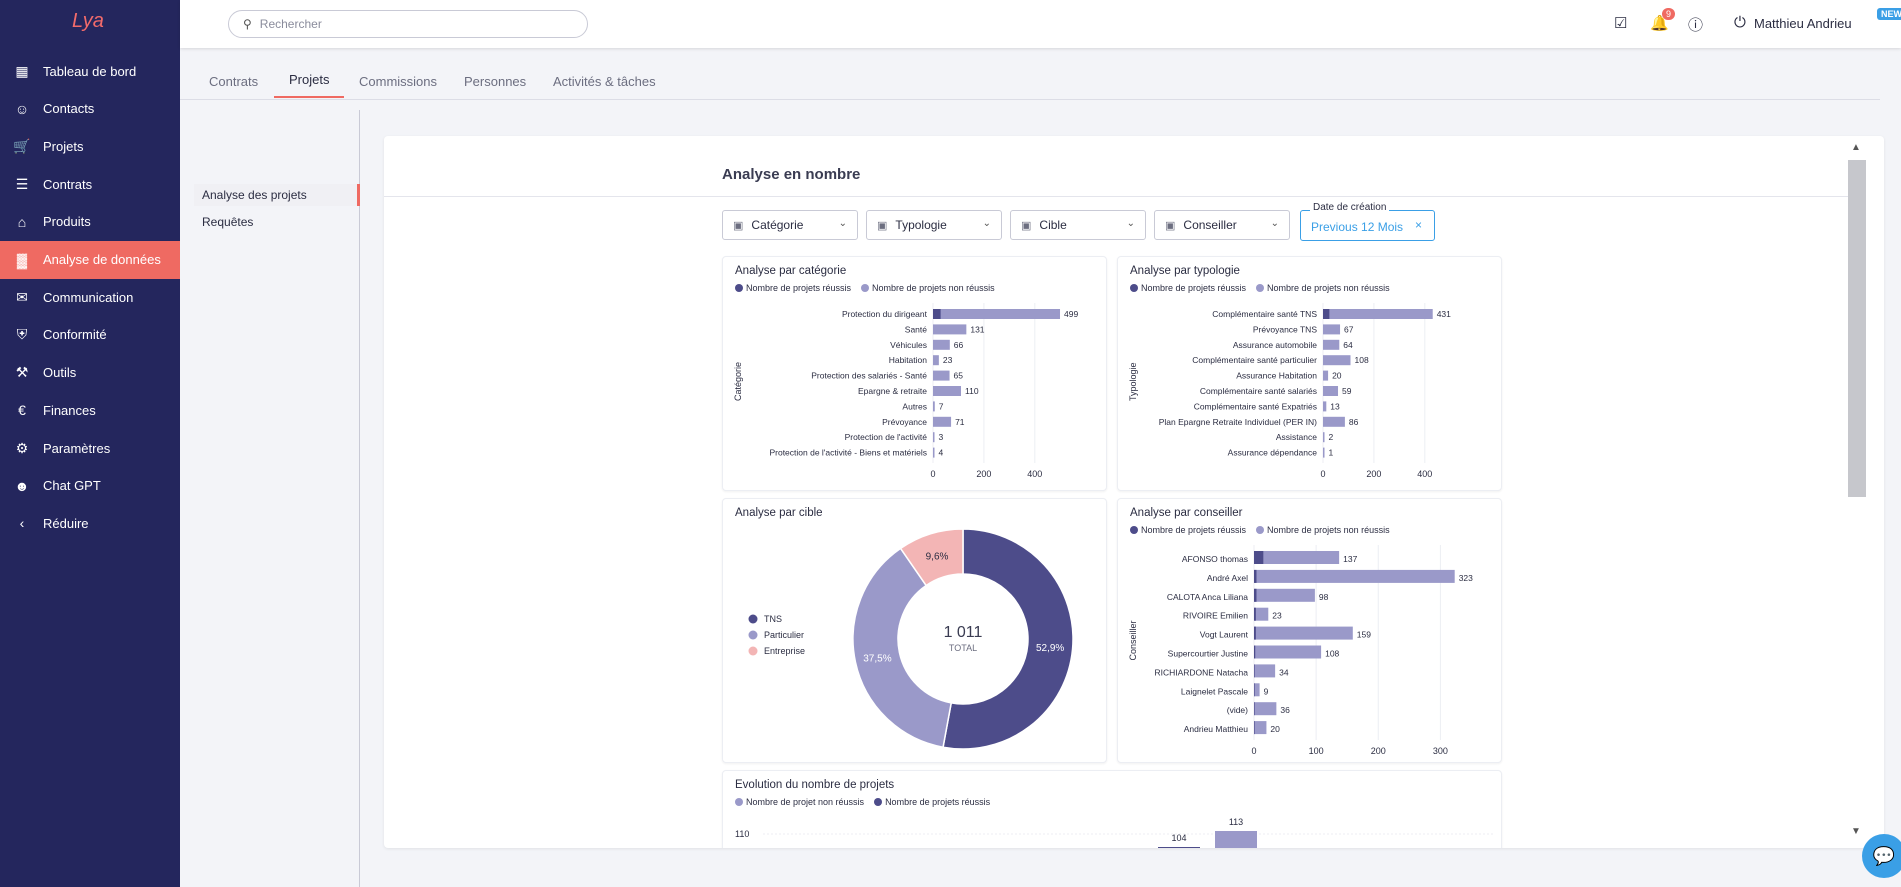 Image resolution: width=1901 pixels, height=887 pixels. Describe the element at coordinates (1621, 23) in the screenshot. I see `tasks-icon: ☑` at that location.